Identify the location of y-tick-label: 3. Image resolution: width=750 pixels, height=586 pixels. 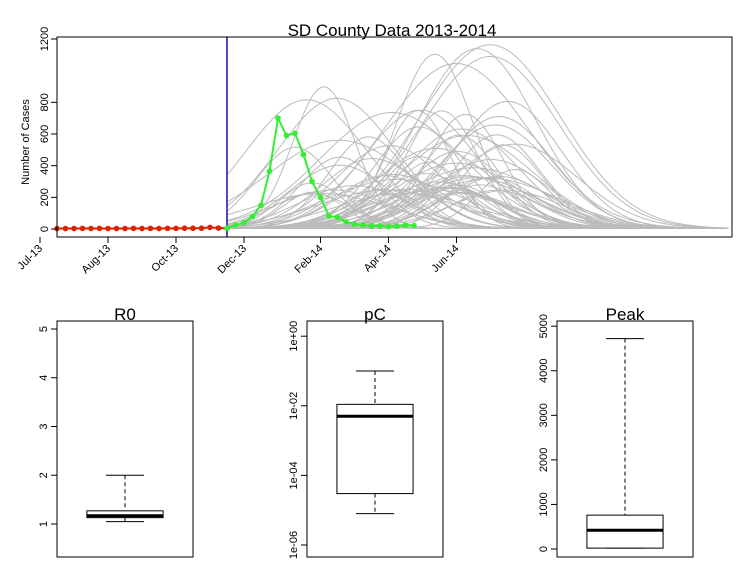
(44, 426).